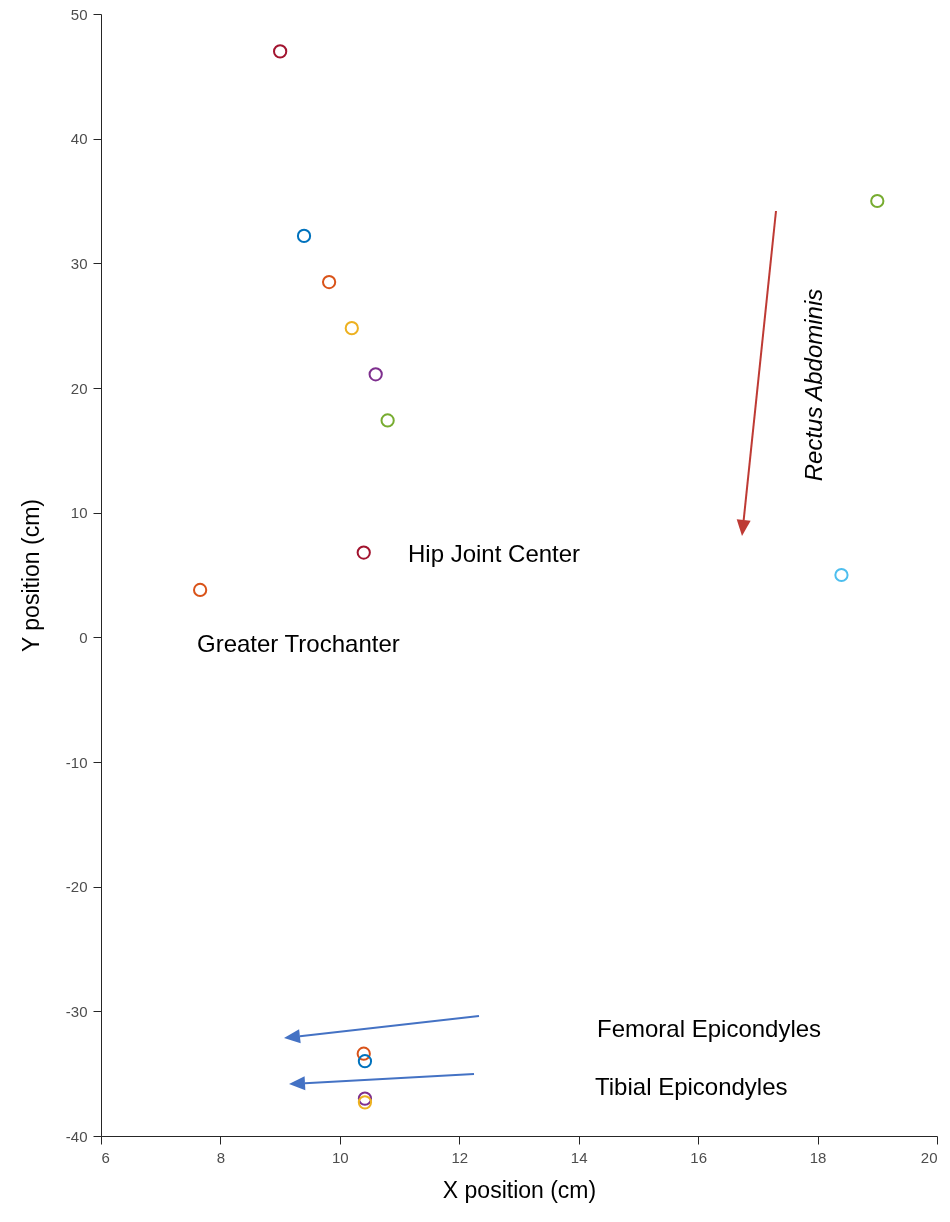  What do you see at coordinates (519, 1189) in the screenshot?
I see `x-axis-title: X position (cm)` at bounding box center [519, 1189].